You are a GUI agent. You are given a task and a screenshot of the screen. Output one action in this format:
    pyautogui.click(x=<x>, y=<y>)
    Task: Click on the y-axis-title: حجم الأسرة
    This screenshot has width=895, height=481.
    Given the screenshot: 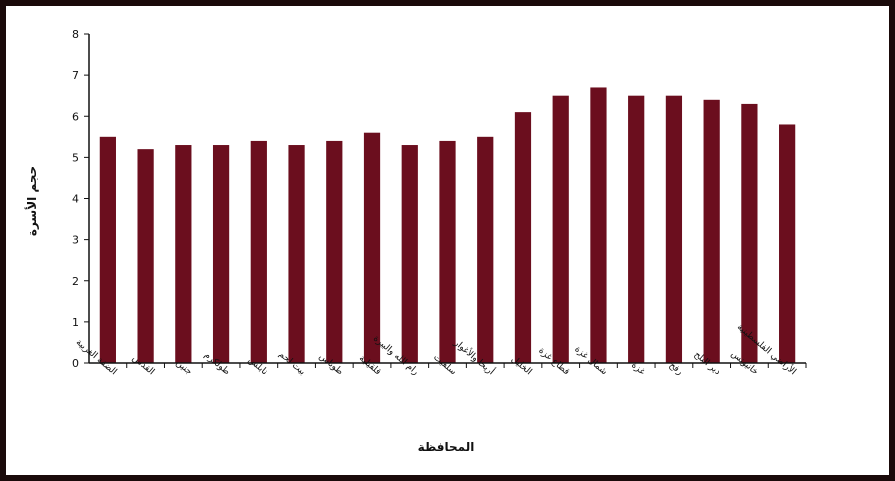 What is the action you would take?
    pyautogui.click(x=31, y=201)
    